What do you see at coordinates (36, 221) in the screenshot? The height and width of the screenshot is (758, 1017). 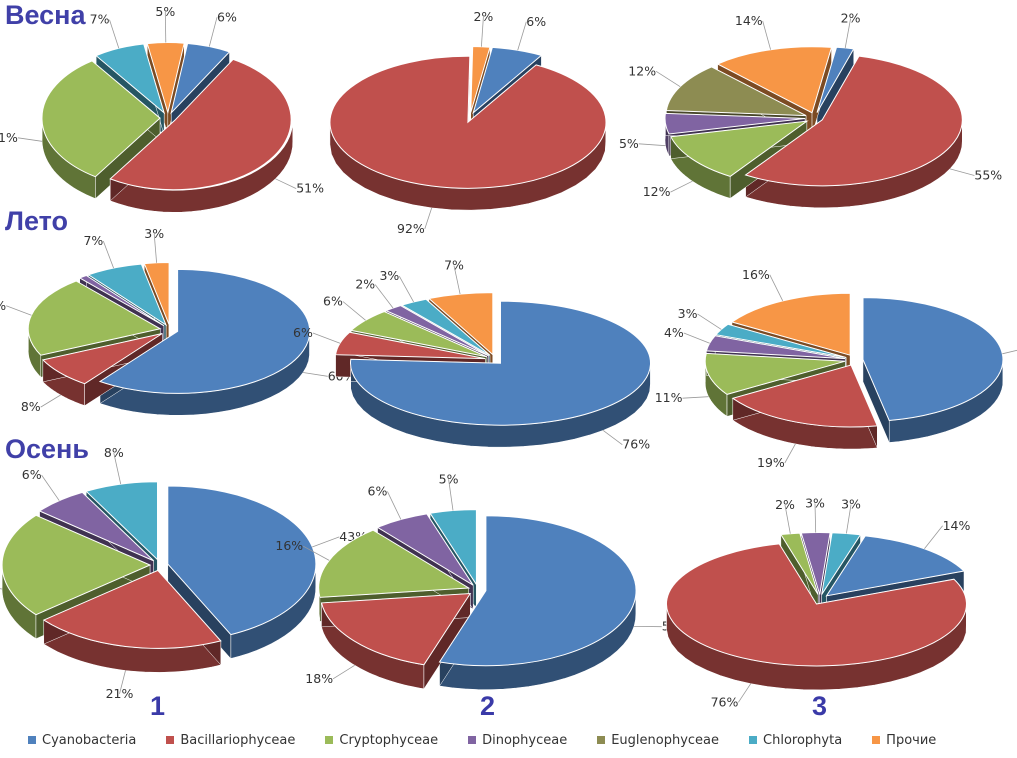 I see `season-label-summer: Лето` at bounding box center [36, 221].